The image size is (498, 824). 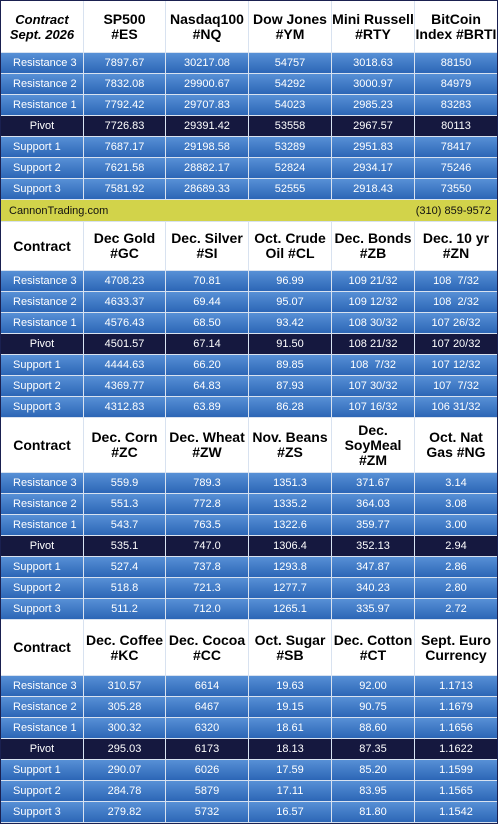 What do you see at coordinates (373, 525) in the screenshot?
I see `value-cell: 359.77` at bounding box center [373, 525].